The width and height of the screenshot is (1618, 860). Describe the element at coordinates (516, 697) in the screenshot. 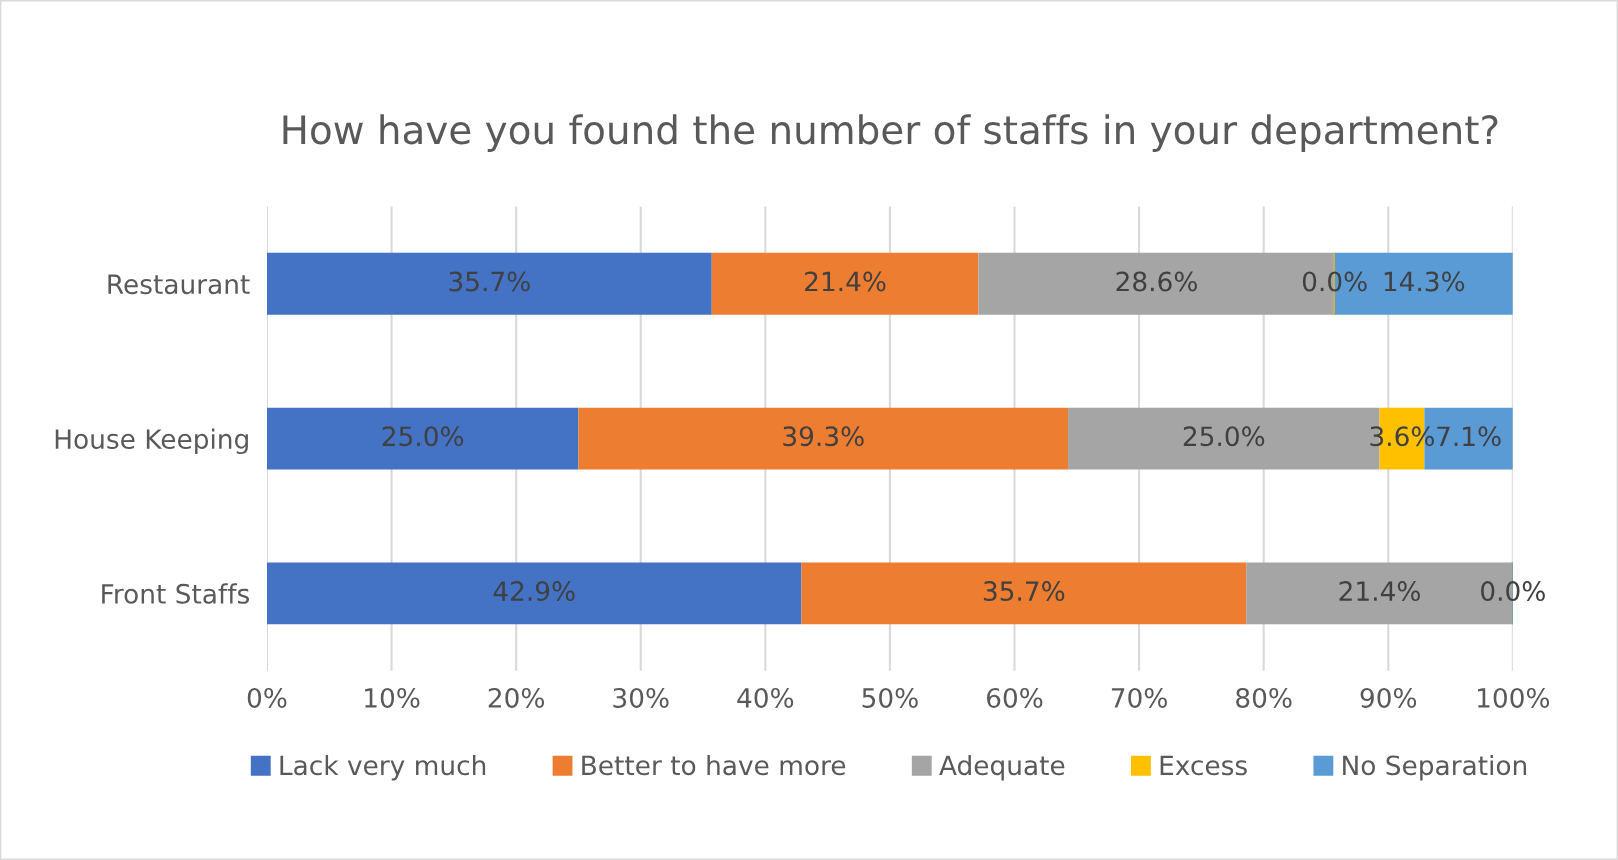

I see `x-tick-label: 20%` at that location.